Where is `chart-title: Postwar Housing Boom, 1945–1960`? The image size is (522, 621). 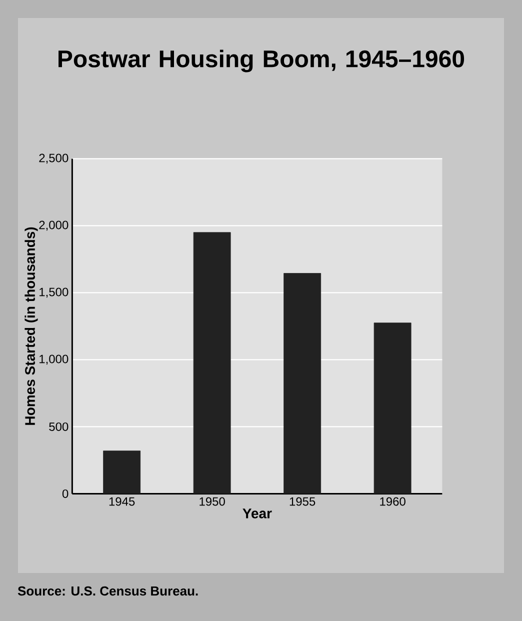 chart-title: Postwar Housing Boom, 1945–1960 is located at coordinates (261, 61).